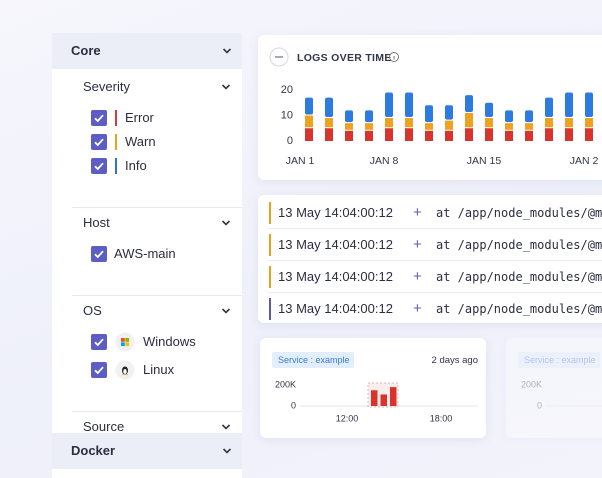 The width and height of the screenshot is (602, 478). What do you see at coordinates (157, 207) in the screenshot?
I see `divider` at bounding box center [157, 207].